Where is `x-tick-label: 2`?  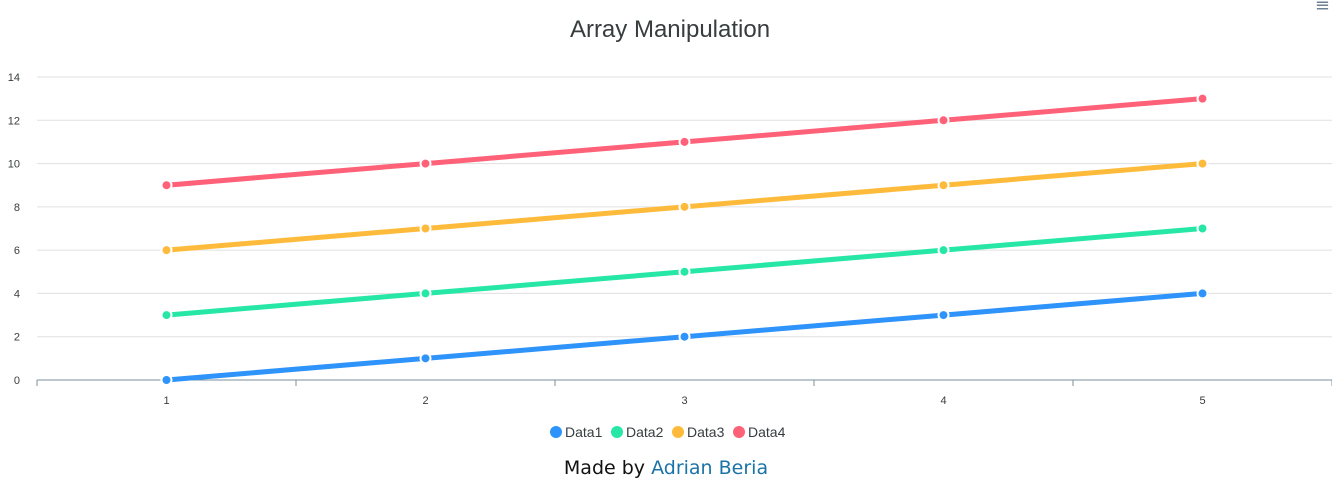
x-tick-label: 2 is located at coordinates (425, 401).